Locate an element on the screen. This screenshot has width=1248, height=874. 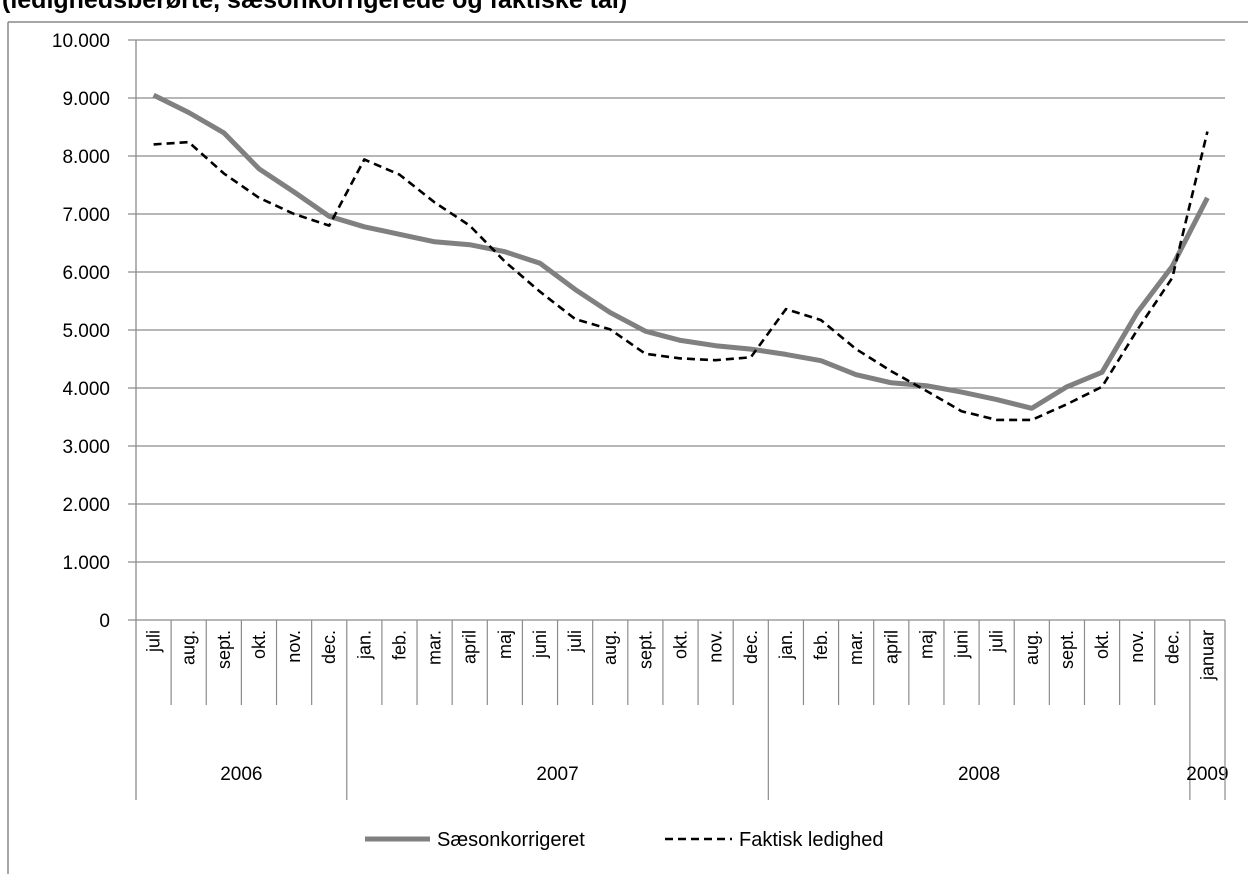
year-label: 2009 is located at coordinates (1207, 774).